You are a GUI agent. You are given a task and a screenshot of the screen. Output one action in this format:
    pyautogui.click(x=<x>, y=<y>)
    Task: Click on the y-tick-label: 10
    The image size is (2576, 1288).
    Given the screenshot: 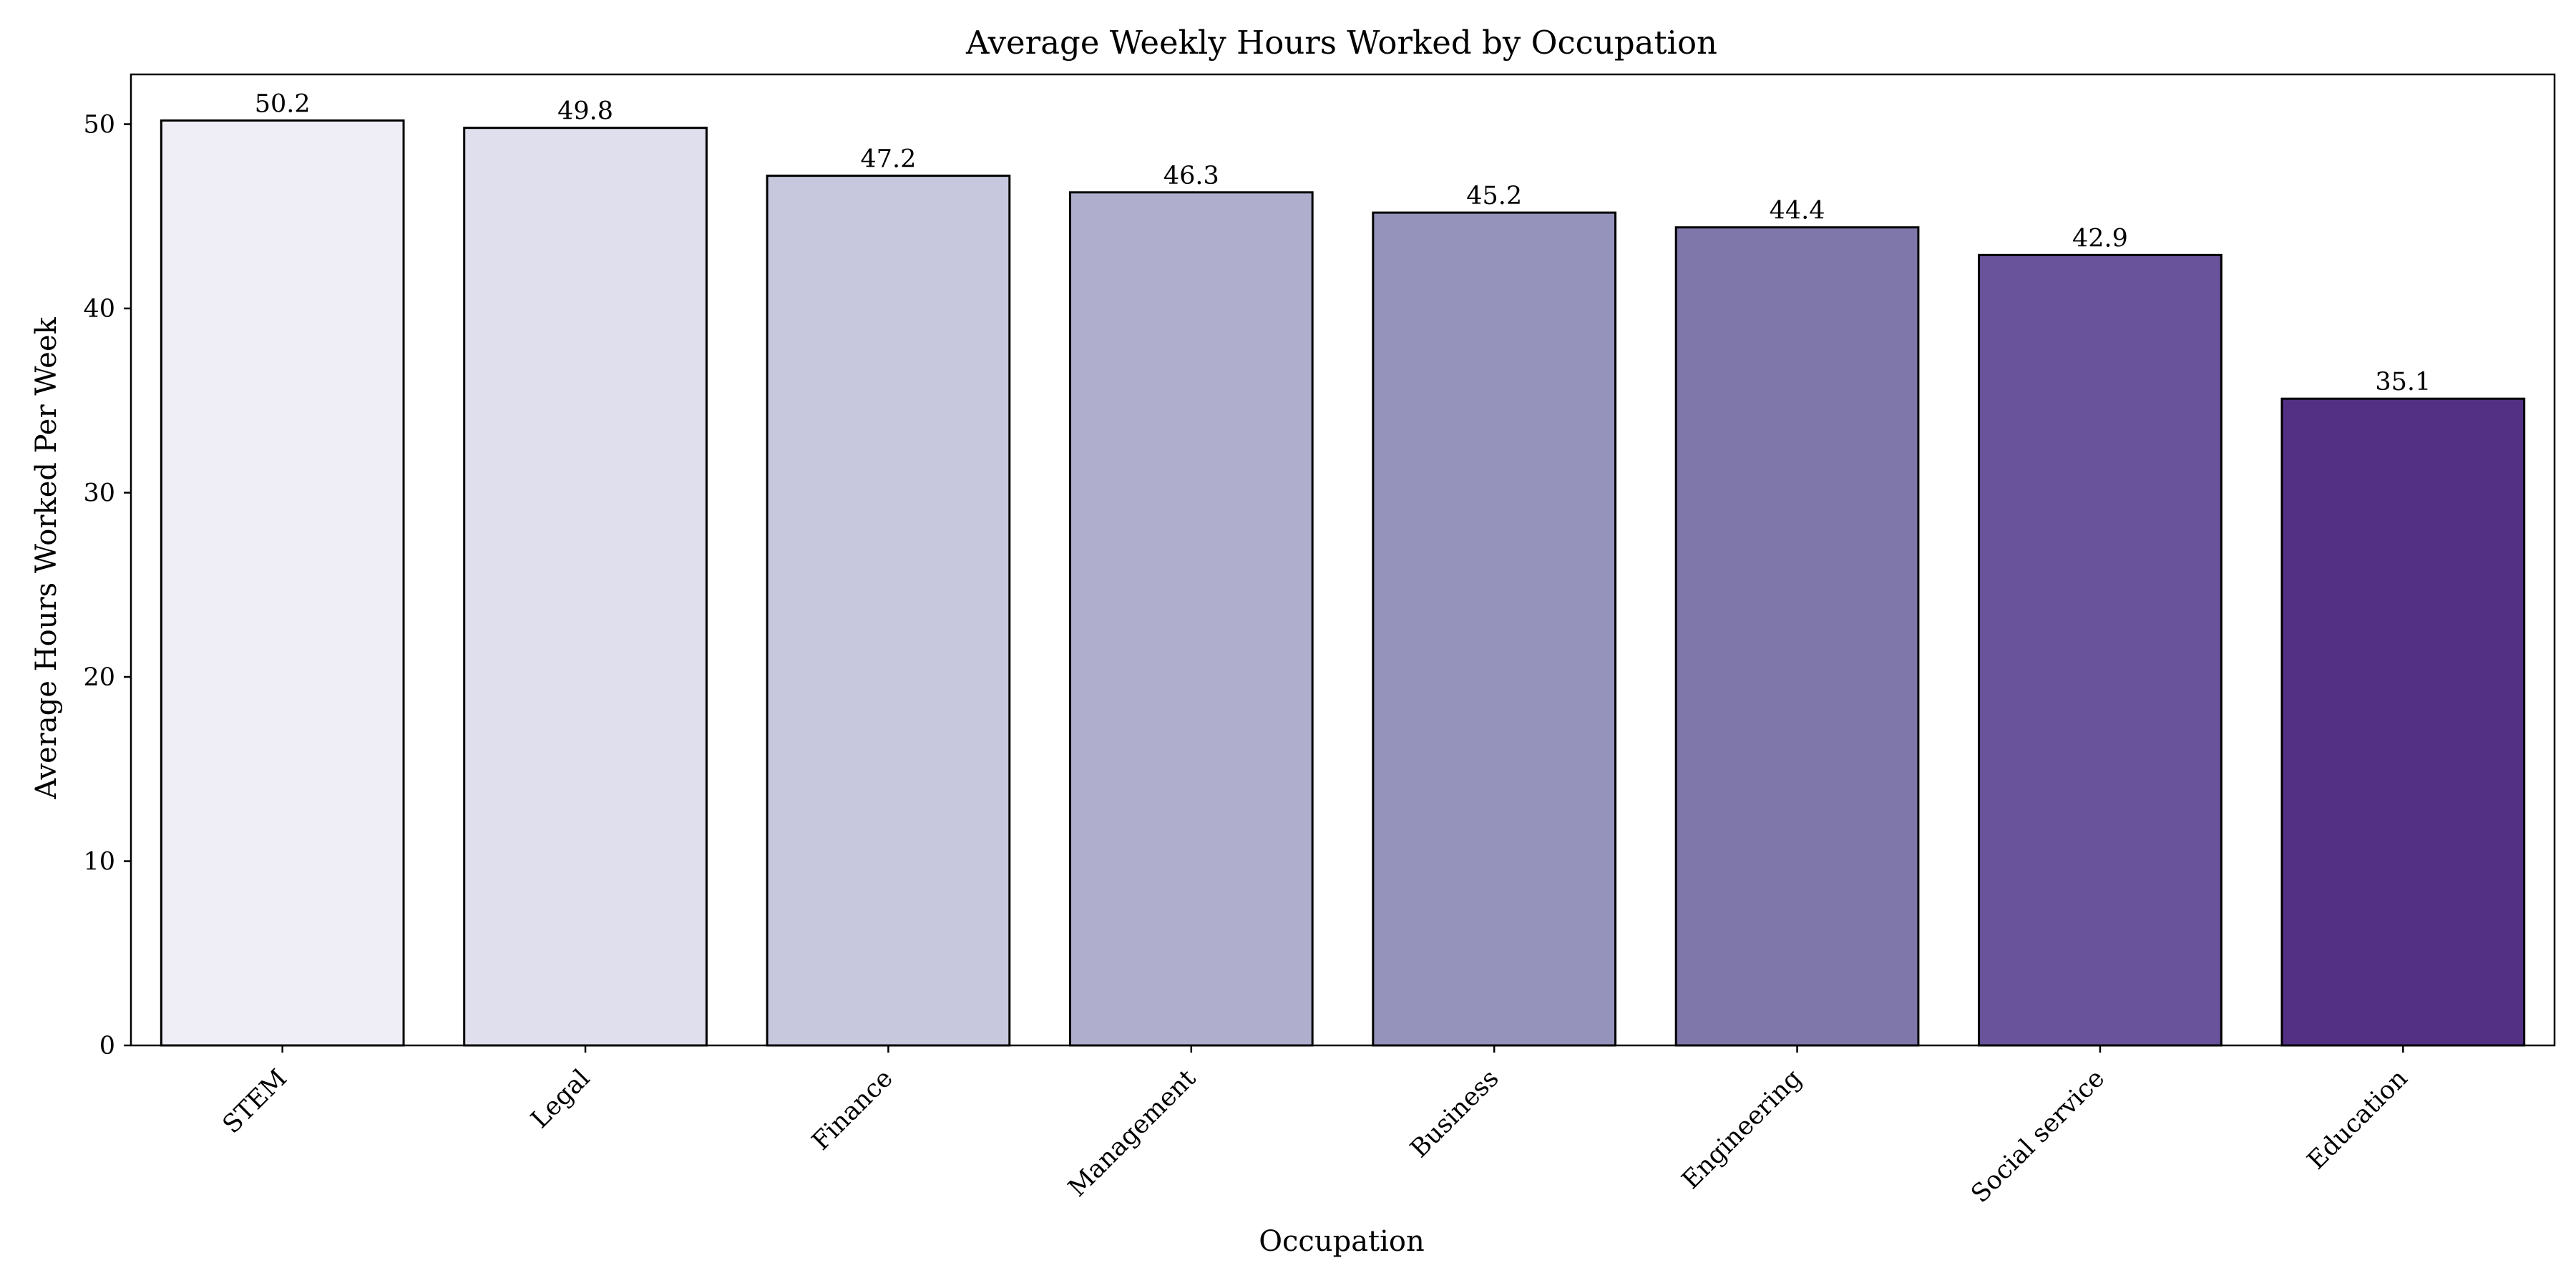 What is the action you would take?
    pyautogui.click(x=99, y=862)
    